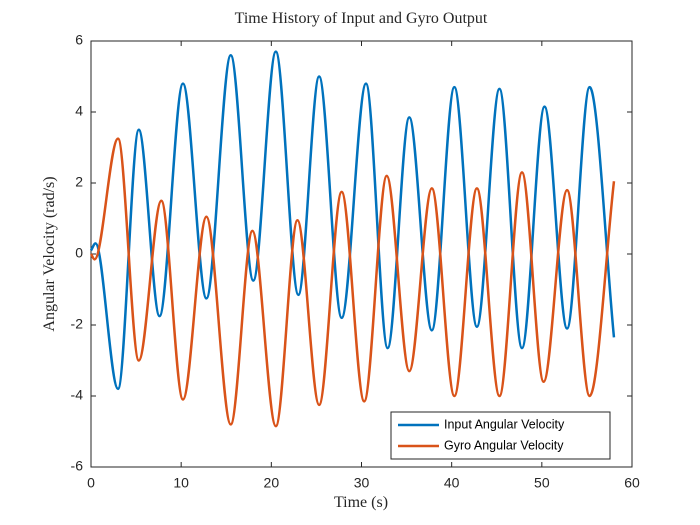  I want to click on y-tick-label: 4, so click(79, 111).